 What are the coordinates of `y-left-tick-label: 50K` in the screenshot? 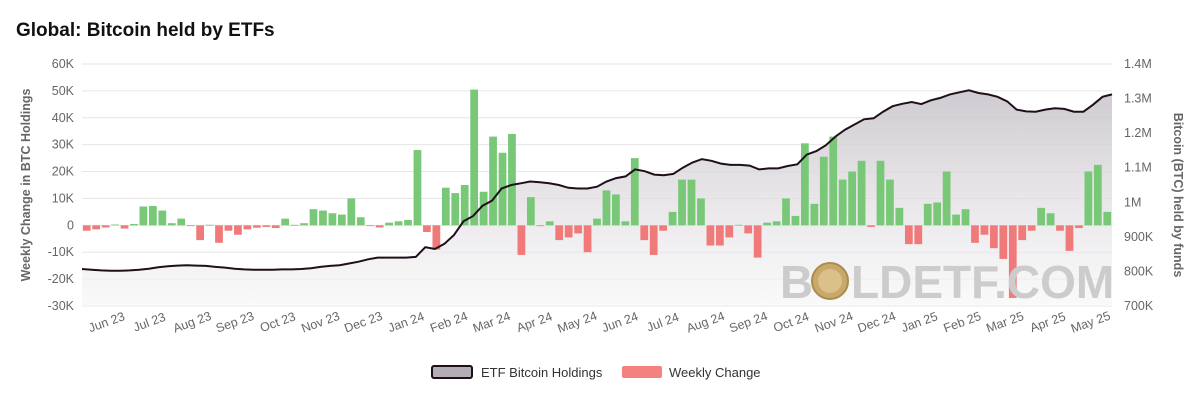 It's located at (63, 91).